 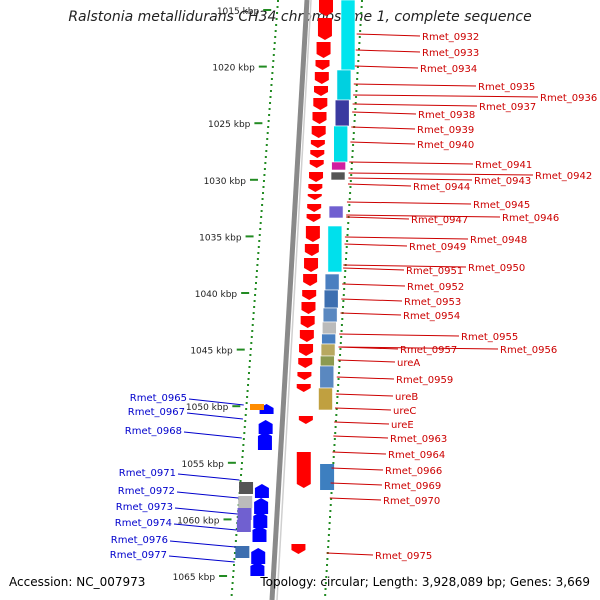 What do you see at coordinates (439, 220) in the screenshot?
I see `forward-gene-label: Rmet_0947` at bounding box center [439, 220].